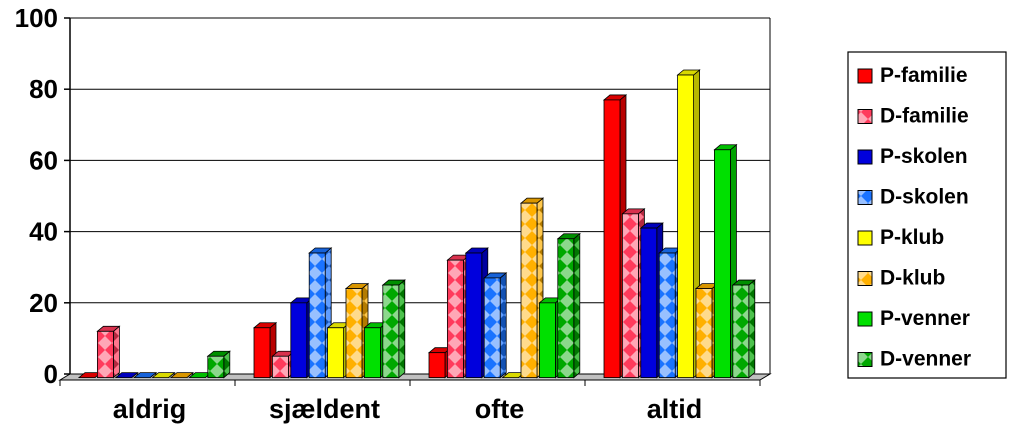 This screenshot has height=428, width=1009. What do you see at coordinates (924, 116) in the screenshot?
I see `legend-label: D-familie` at bounding box center [924, 116].